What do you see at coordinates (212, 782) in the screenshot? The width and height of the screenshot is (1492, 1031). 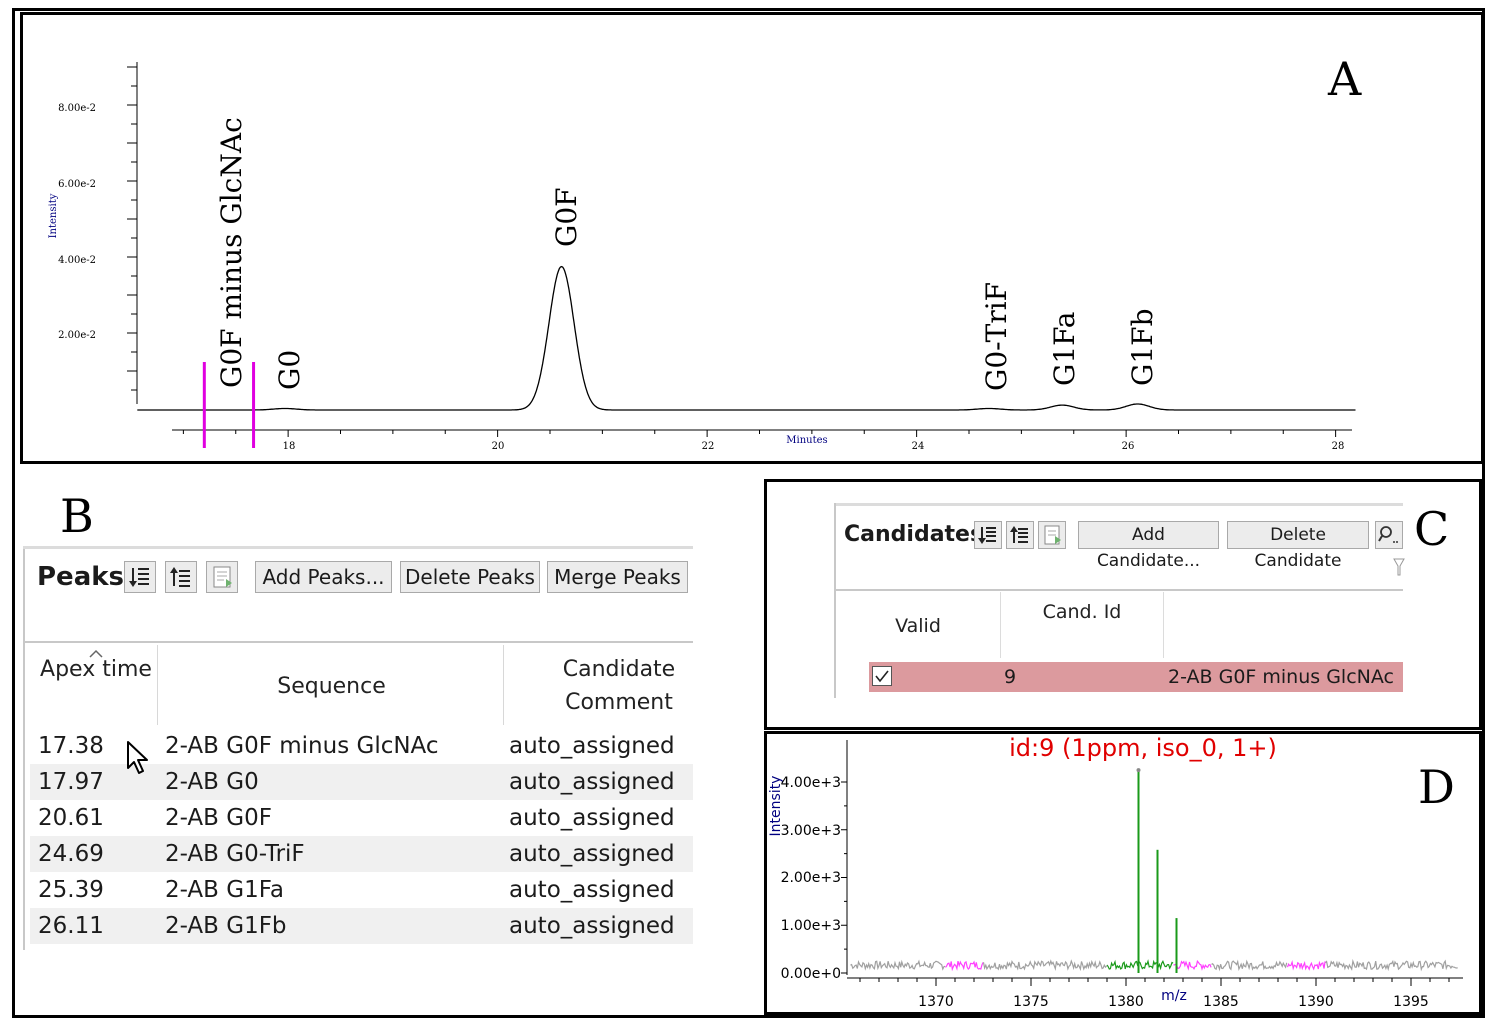 I see `table-cell-sequence: 2-AB G0` at bounding box center [212, 782].